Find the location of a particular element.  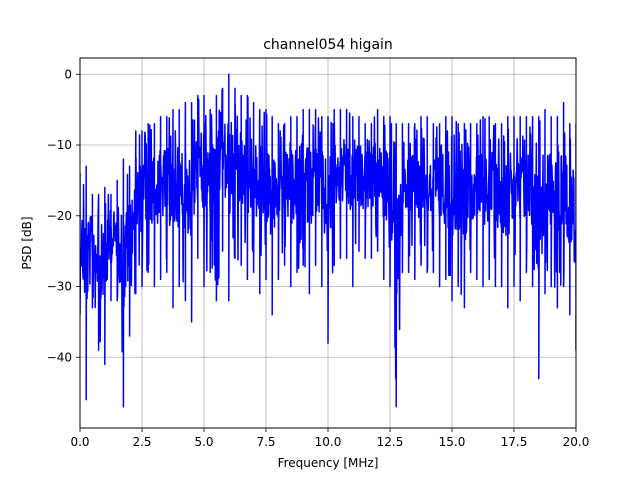

x-tick-label: 10.0 is located at coordinates (328, 442).